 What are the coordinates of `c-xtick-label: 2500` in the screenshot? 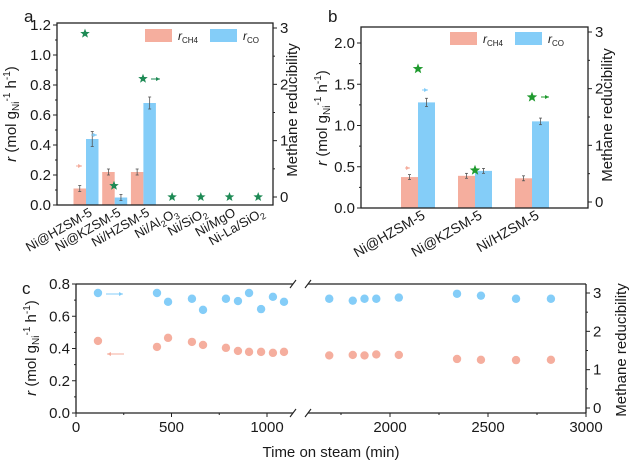 It's located at (487, 427).